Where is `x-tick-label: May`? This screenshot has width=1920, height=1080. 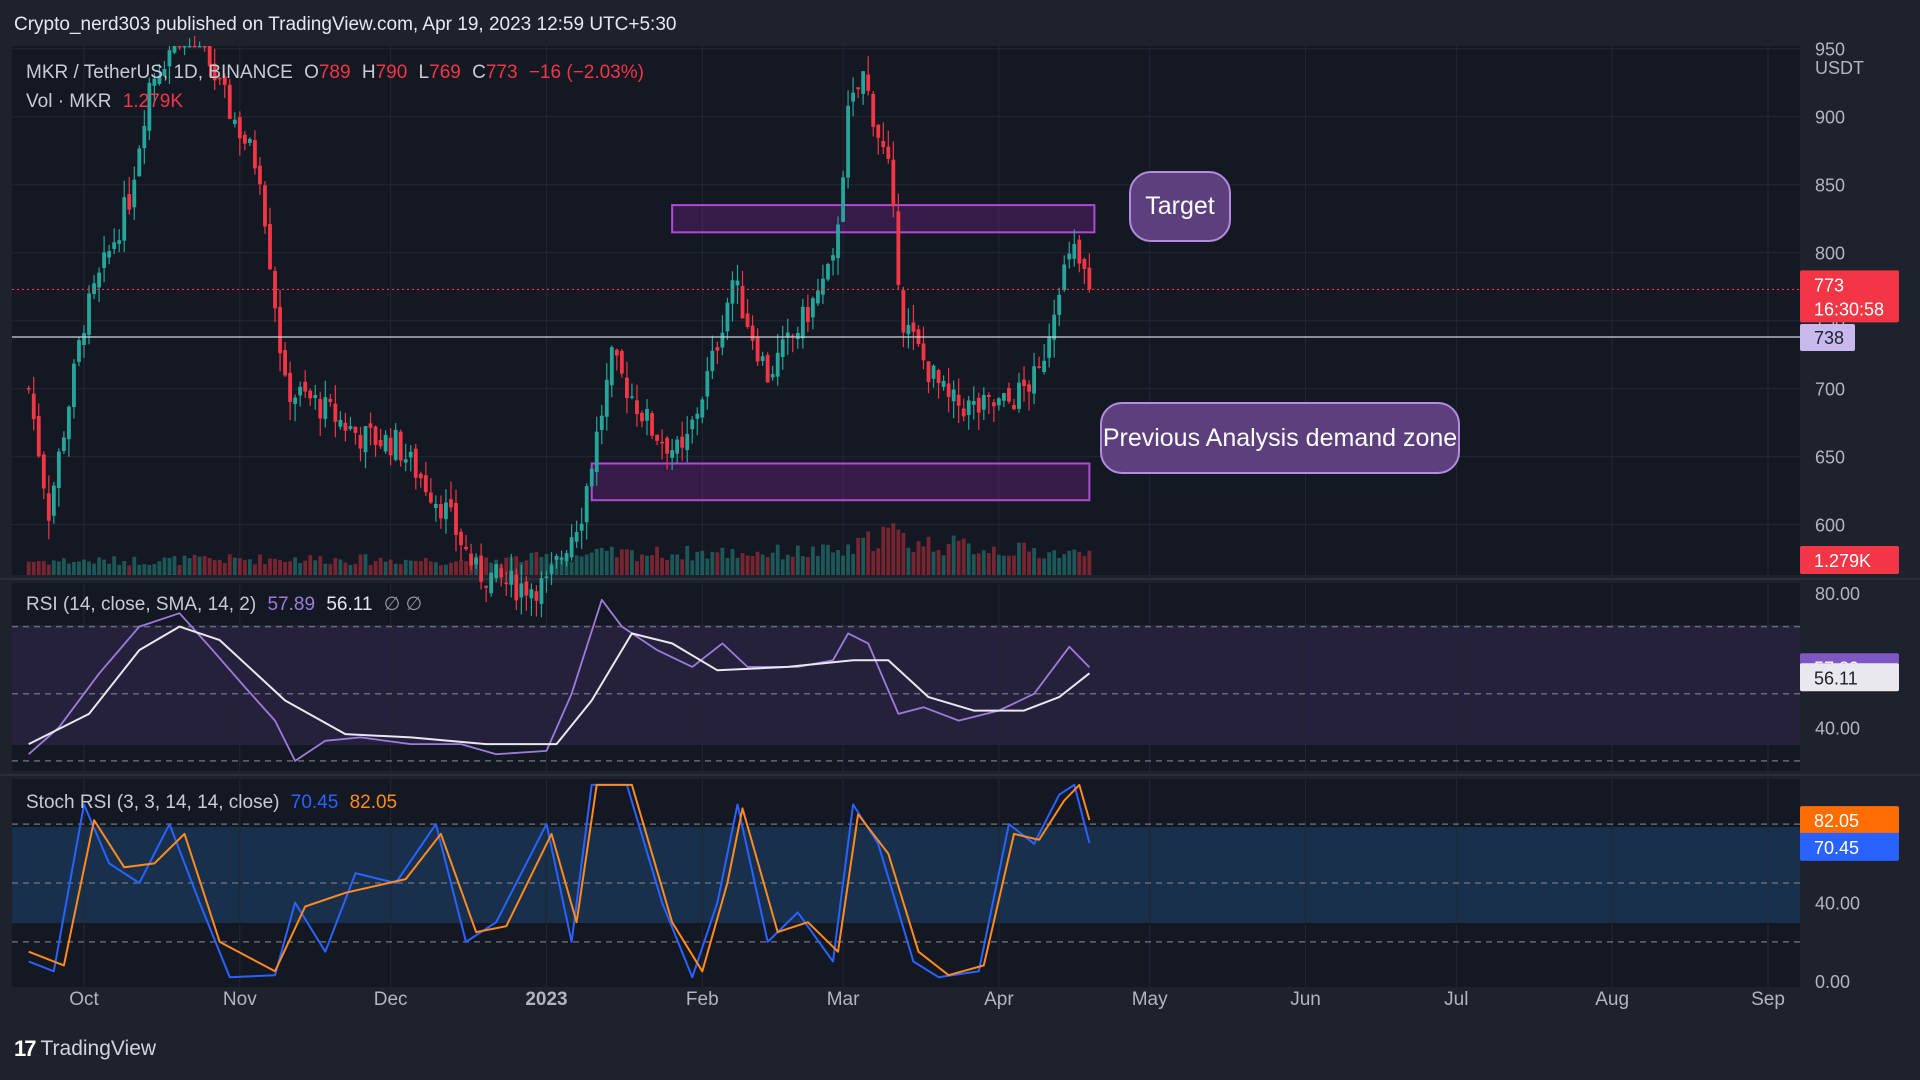 x-tick-label: May is located at coordinates (1150, 999).